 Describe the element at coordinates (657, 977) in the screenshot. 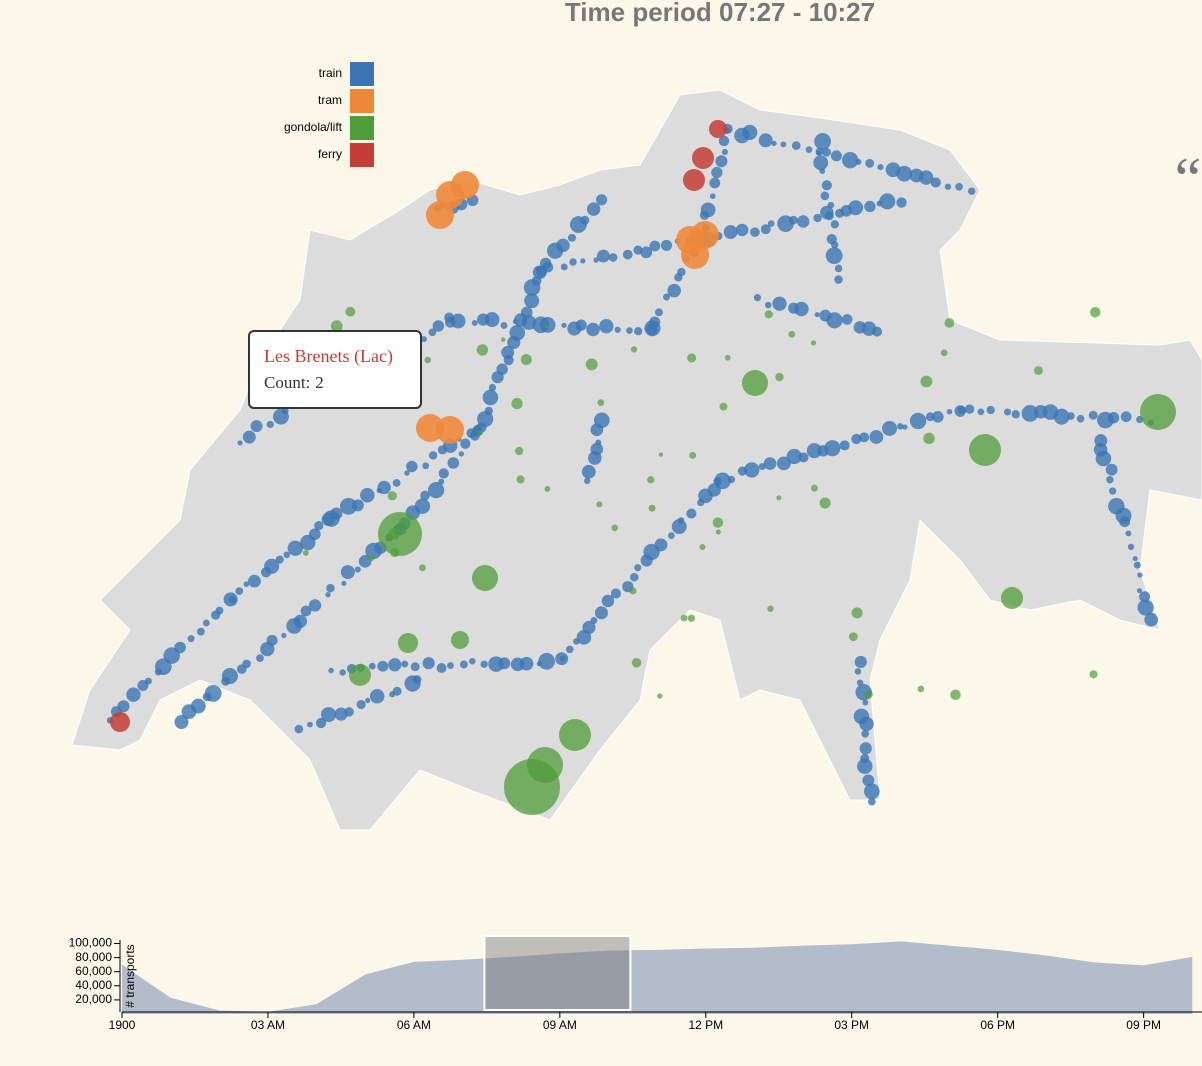

I see `area` at that location.